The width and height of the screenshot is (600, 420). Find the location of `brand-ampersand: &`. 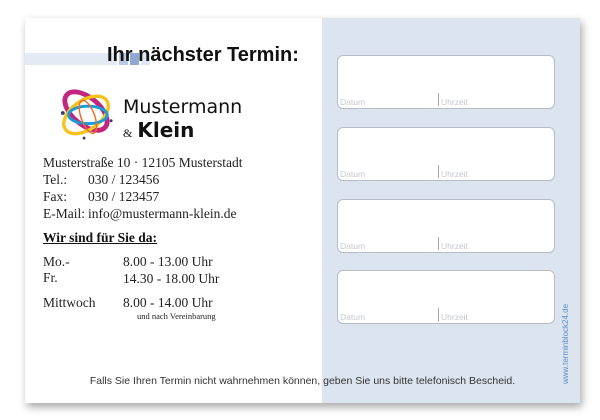

brand-ampersand: & is located at coordinates (128, 133).